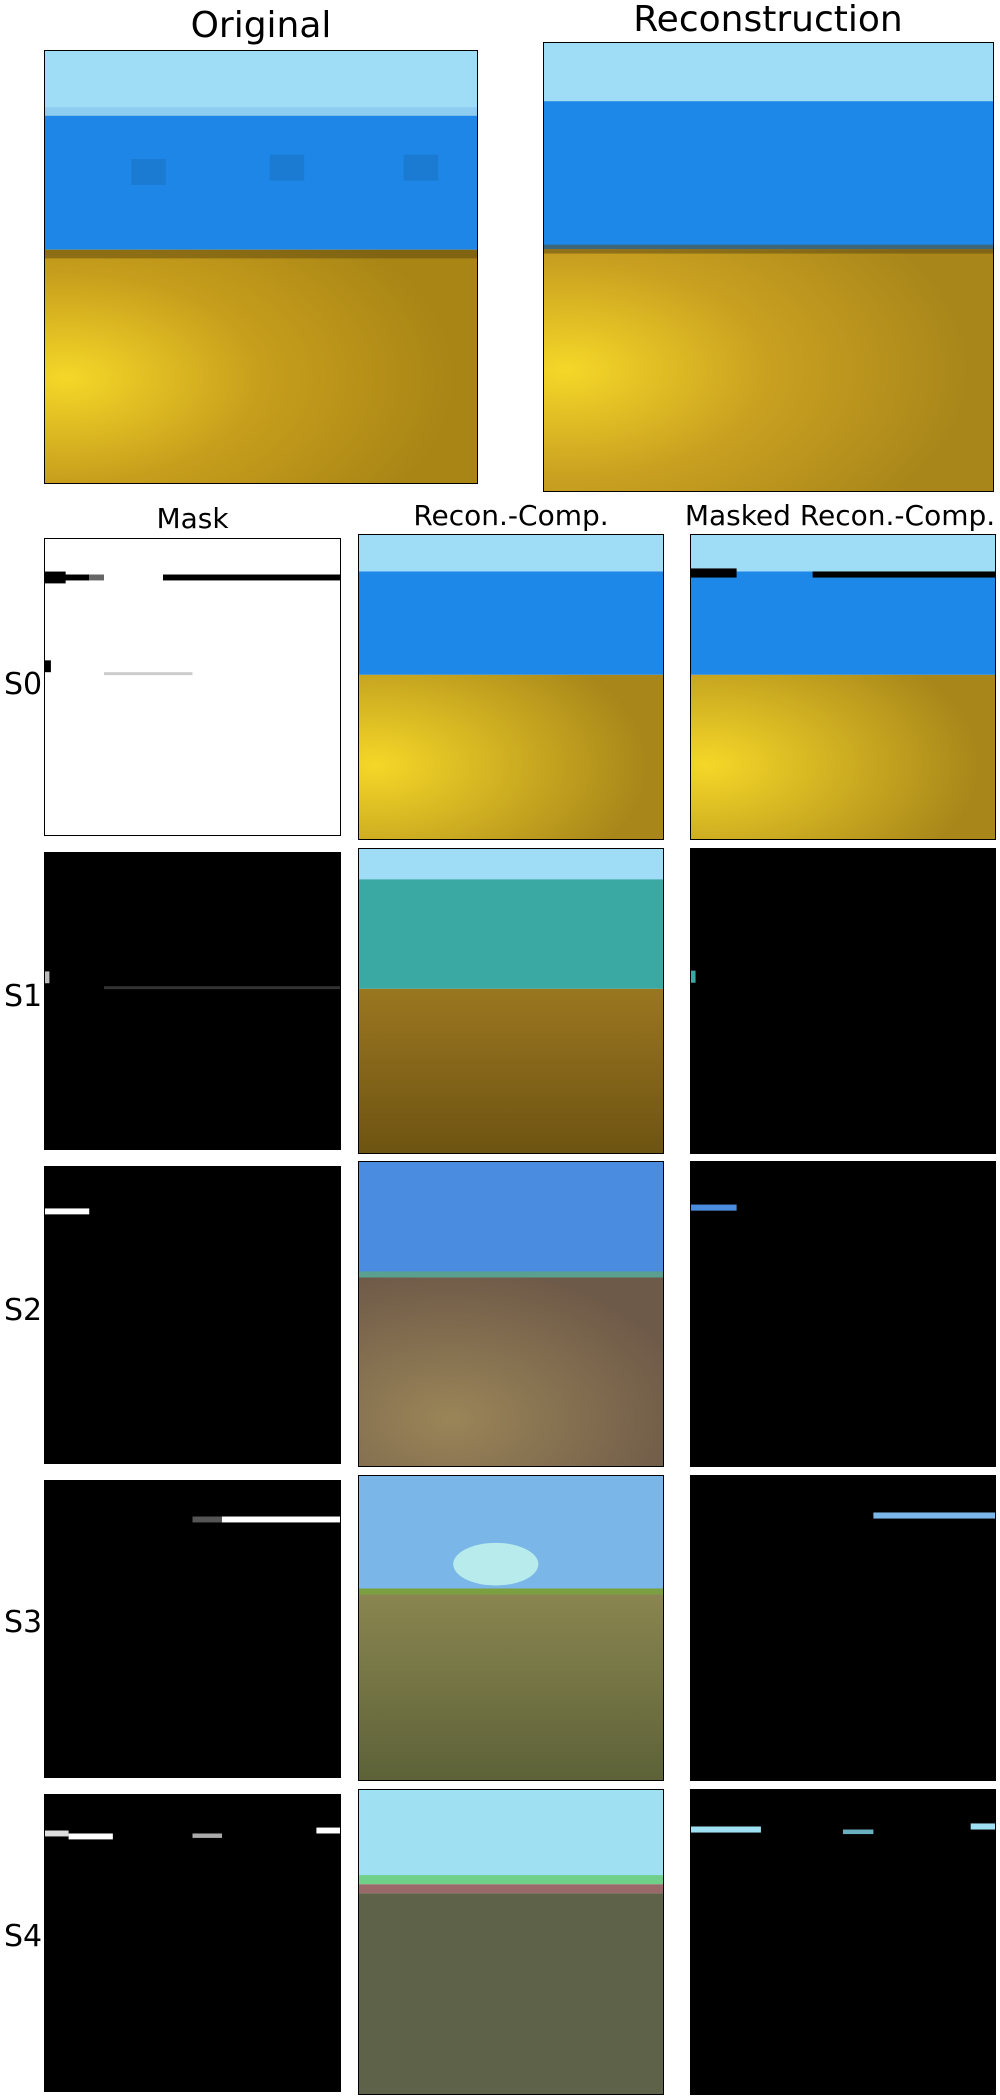 This screenshot has height=2100, width=1000. What do you see at coordinates (23, 996) in the screenshot?
I see `row-label-s1: S1` at bounding box center [23, 996].